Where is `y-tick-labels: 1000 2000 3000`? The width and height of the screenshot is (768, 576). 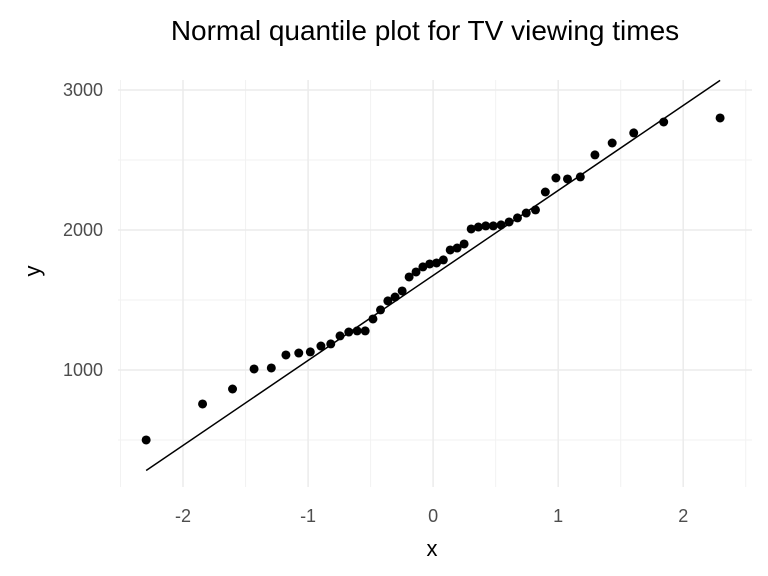
y-tick-labels: 1000 2000 3000 is located at coordinates (83, 230).